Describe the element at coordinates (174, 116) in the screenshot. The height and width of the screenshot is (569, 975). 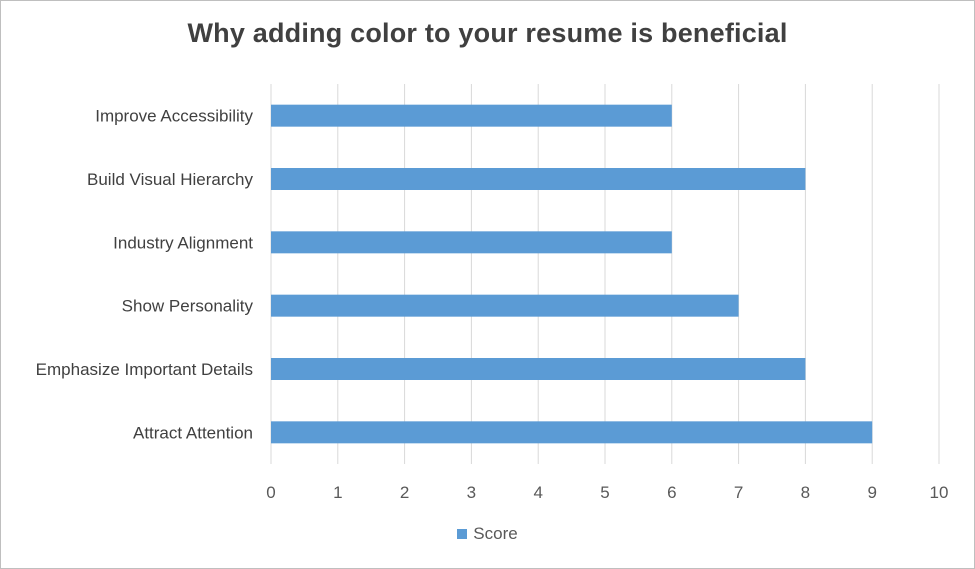
I see `category-label: Improve Accessibility` at that location.